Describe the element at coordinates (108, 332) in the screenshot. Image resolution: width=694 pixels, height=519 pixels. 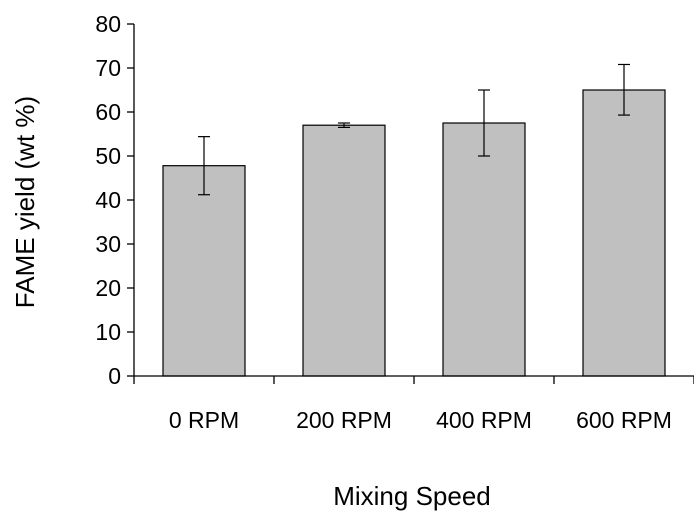
I see `y-tick-label: 10` at that location.